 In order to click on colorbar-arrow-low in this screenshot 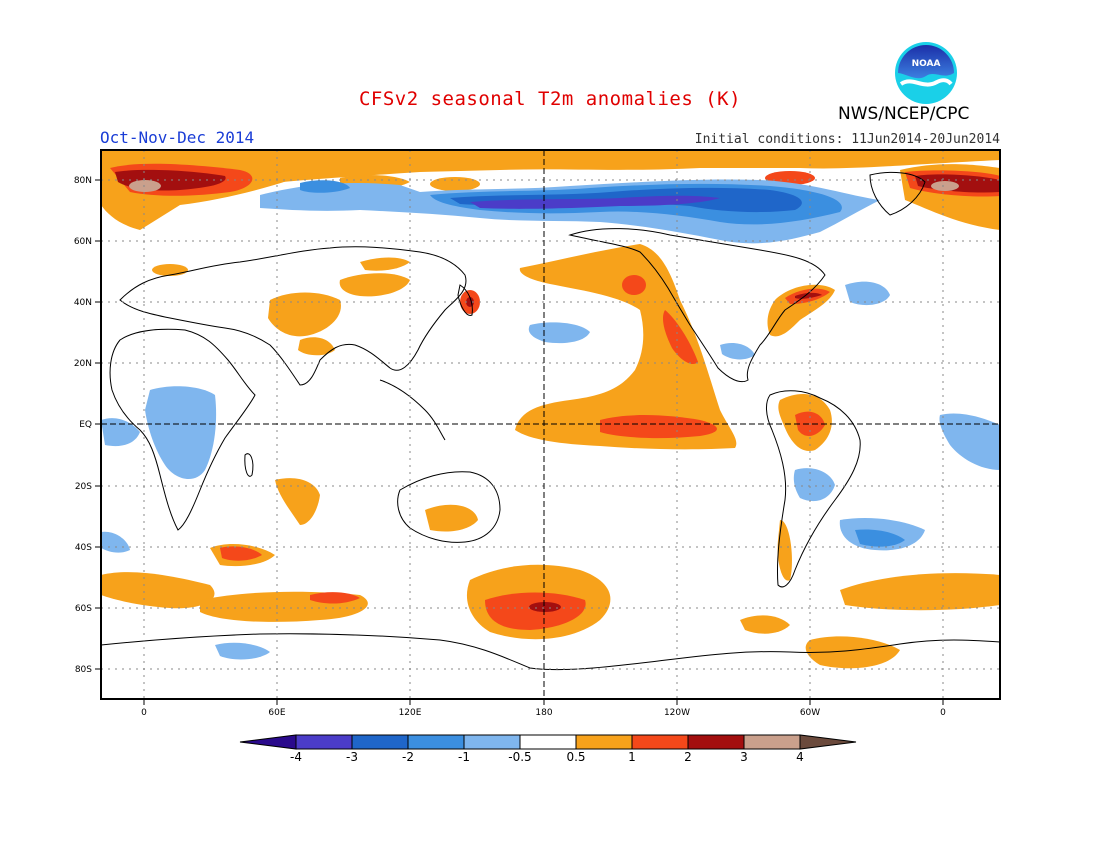, I will do `click(268, 742)`.